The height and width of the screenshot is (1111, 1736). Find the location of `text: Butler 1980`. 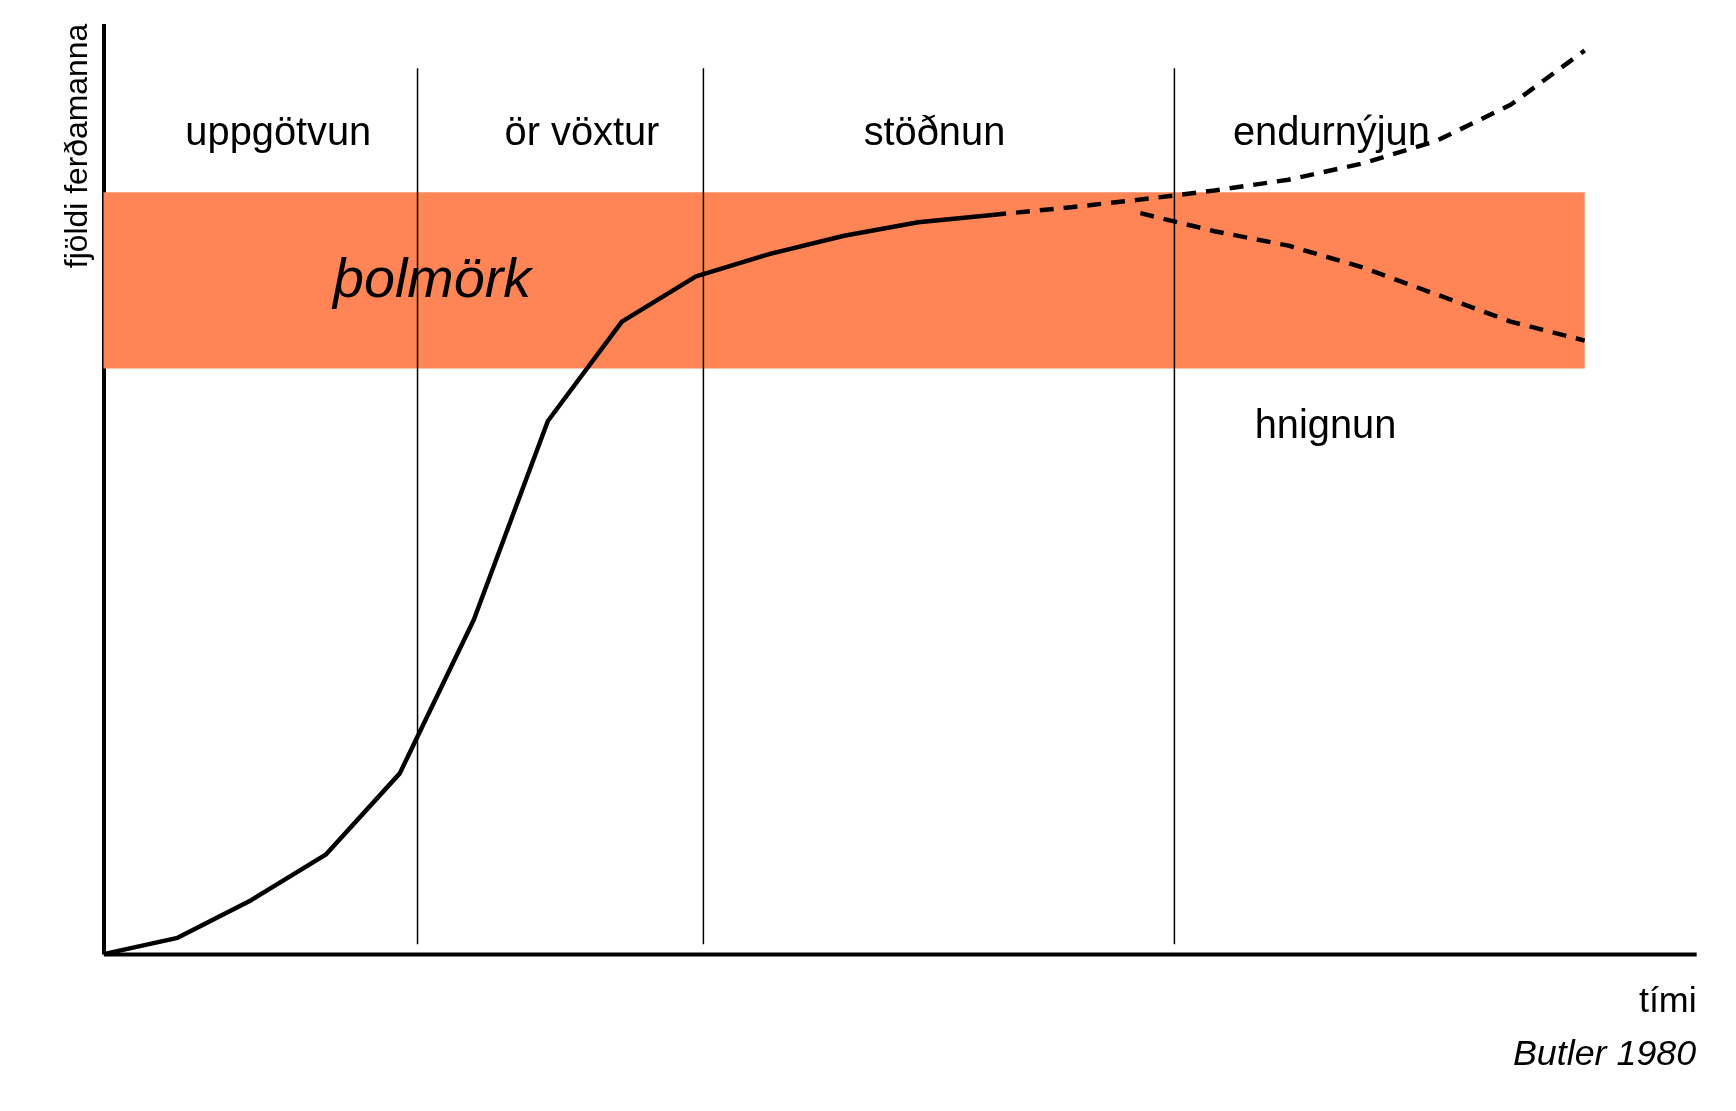

text: Butler 1980 is located at coordinates (1604, 1052).